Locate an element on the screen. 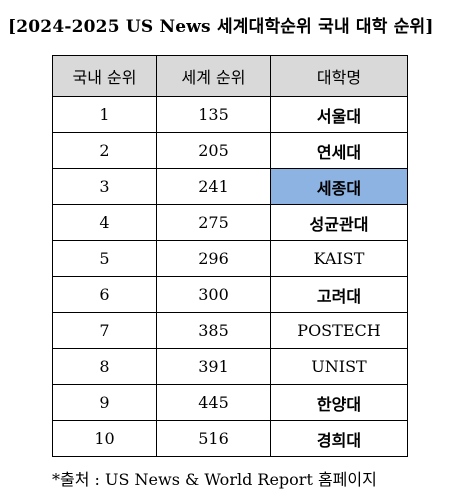  domestic-rank-cell: 6 is located at coordinates (104, 294).